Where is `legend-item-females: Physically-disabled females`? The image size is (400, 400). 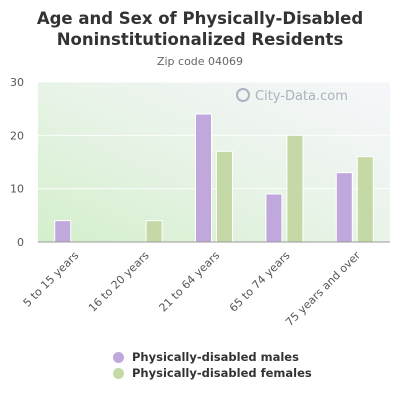
legend-item-females: Physically-disabled females is located at coordinates (212, 373).